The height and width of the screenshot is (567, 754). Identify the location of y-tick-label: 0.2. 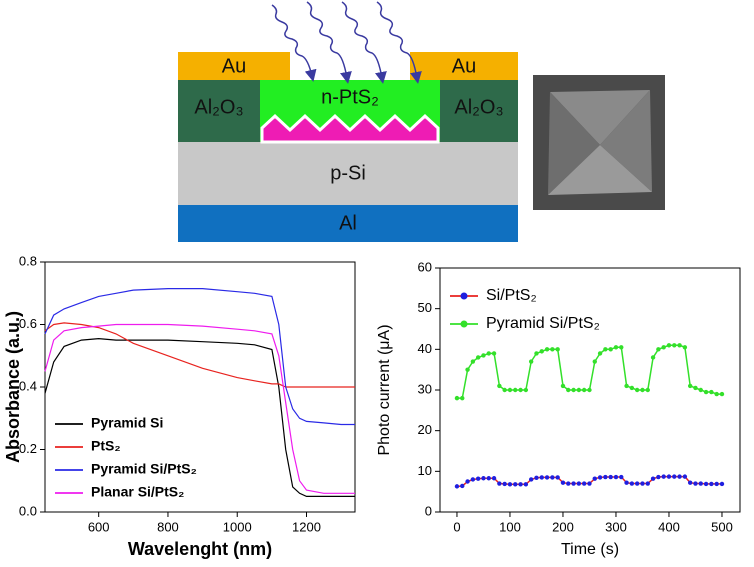
(28, 448).